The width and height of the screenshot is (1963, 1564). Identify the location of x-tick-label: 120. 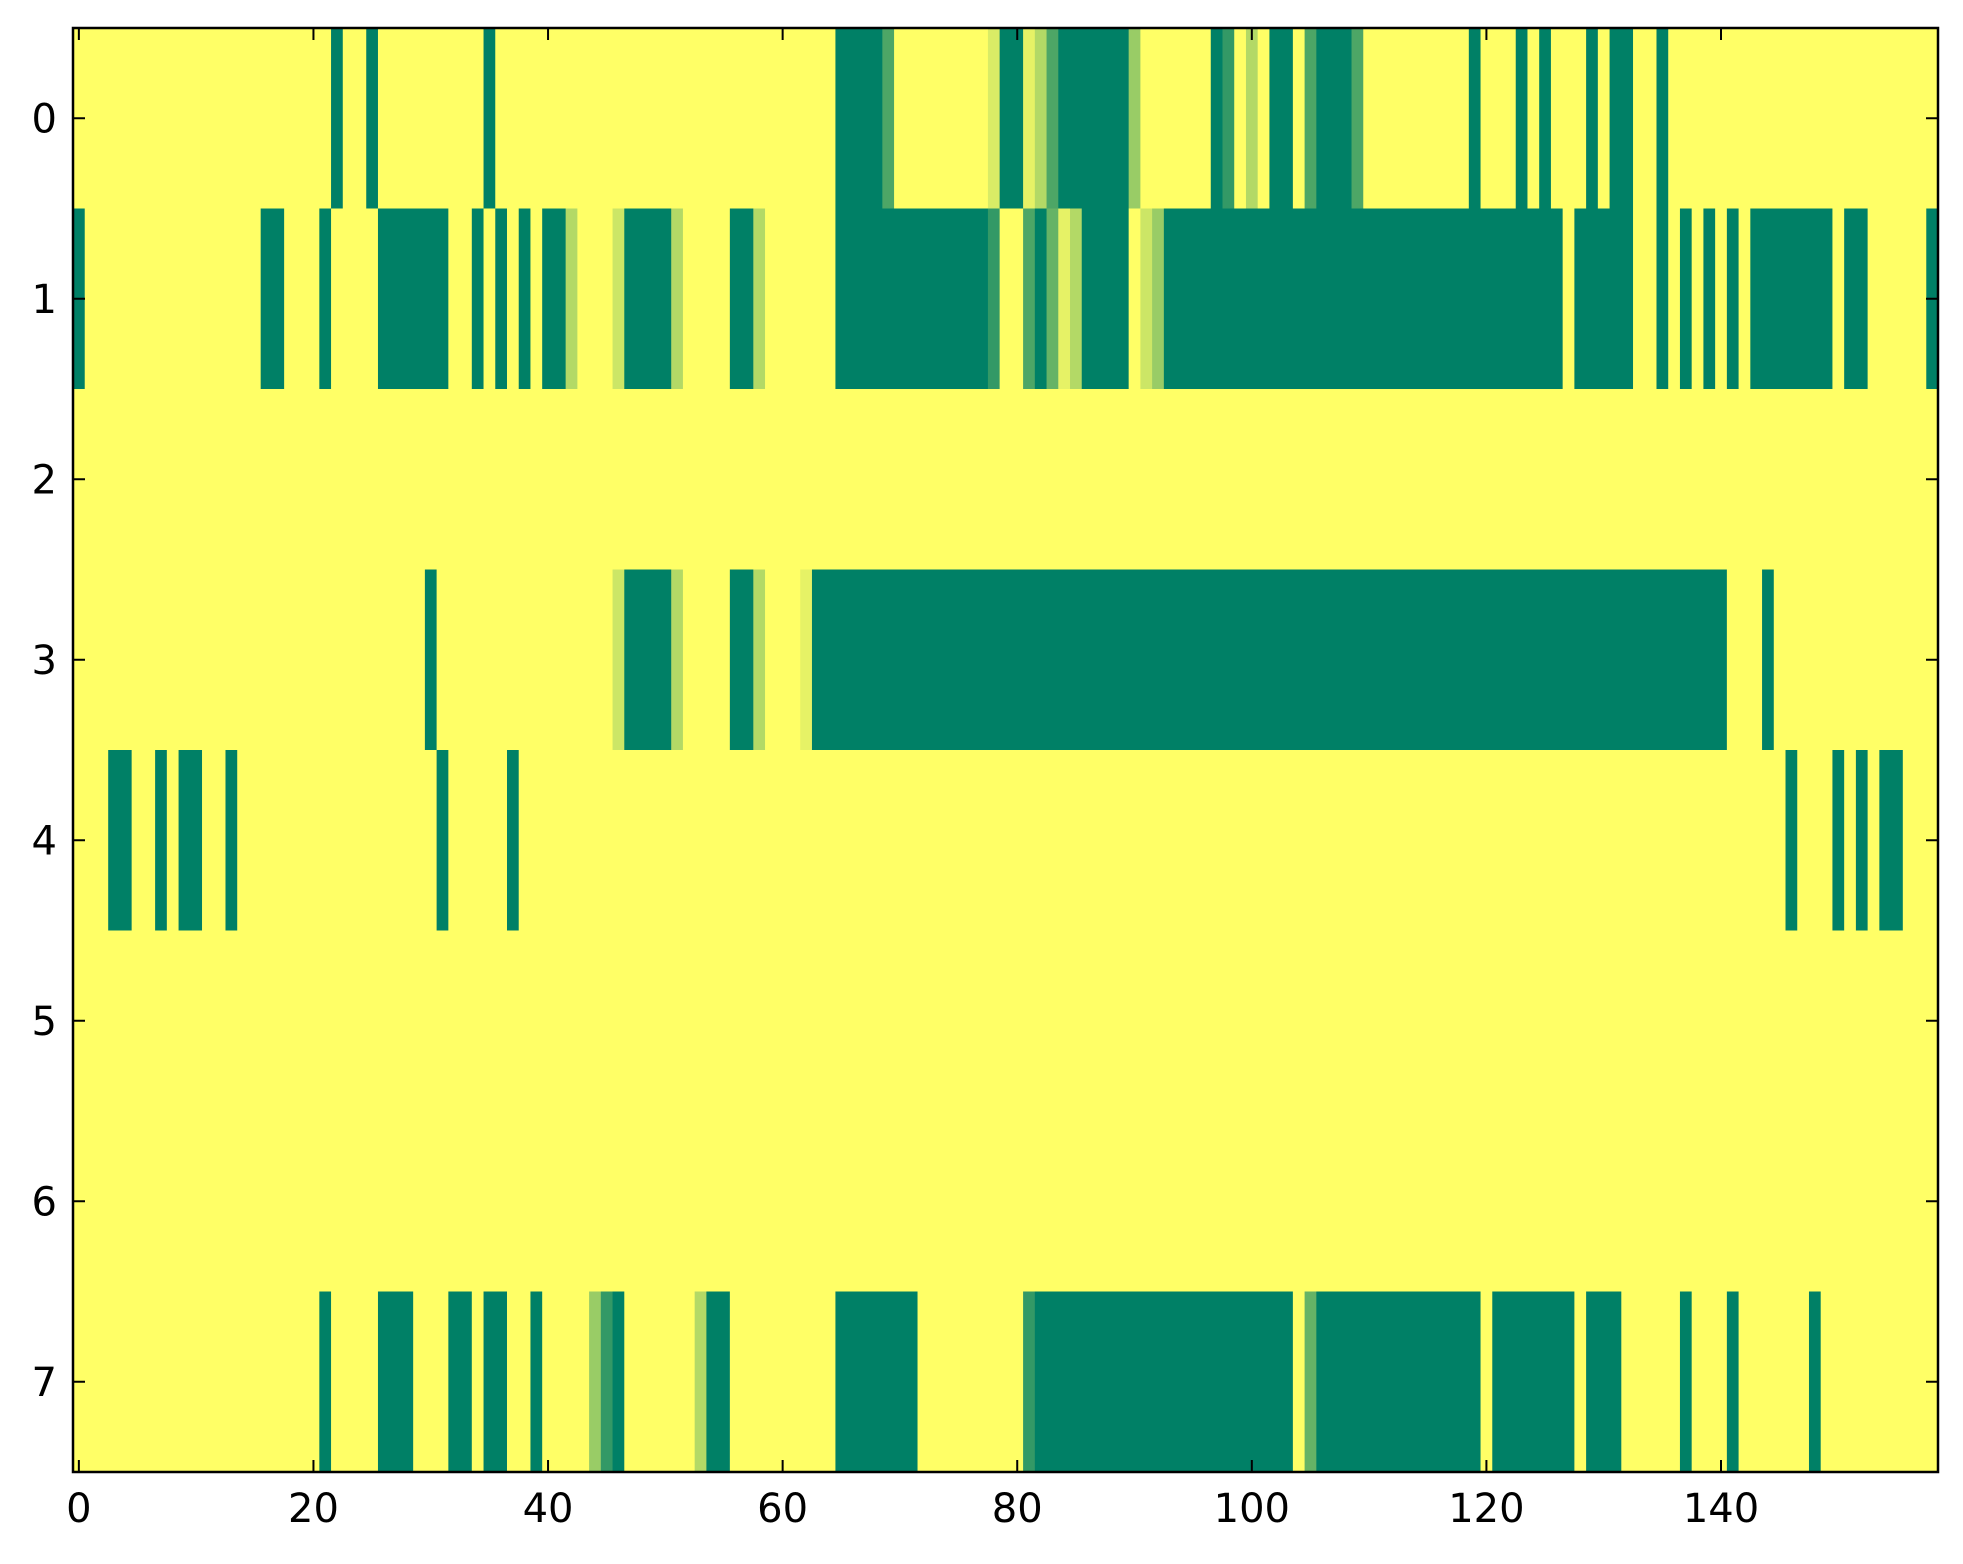
(1486, 1509).